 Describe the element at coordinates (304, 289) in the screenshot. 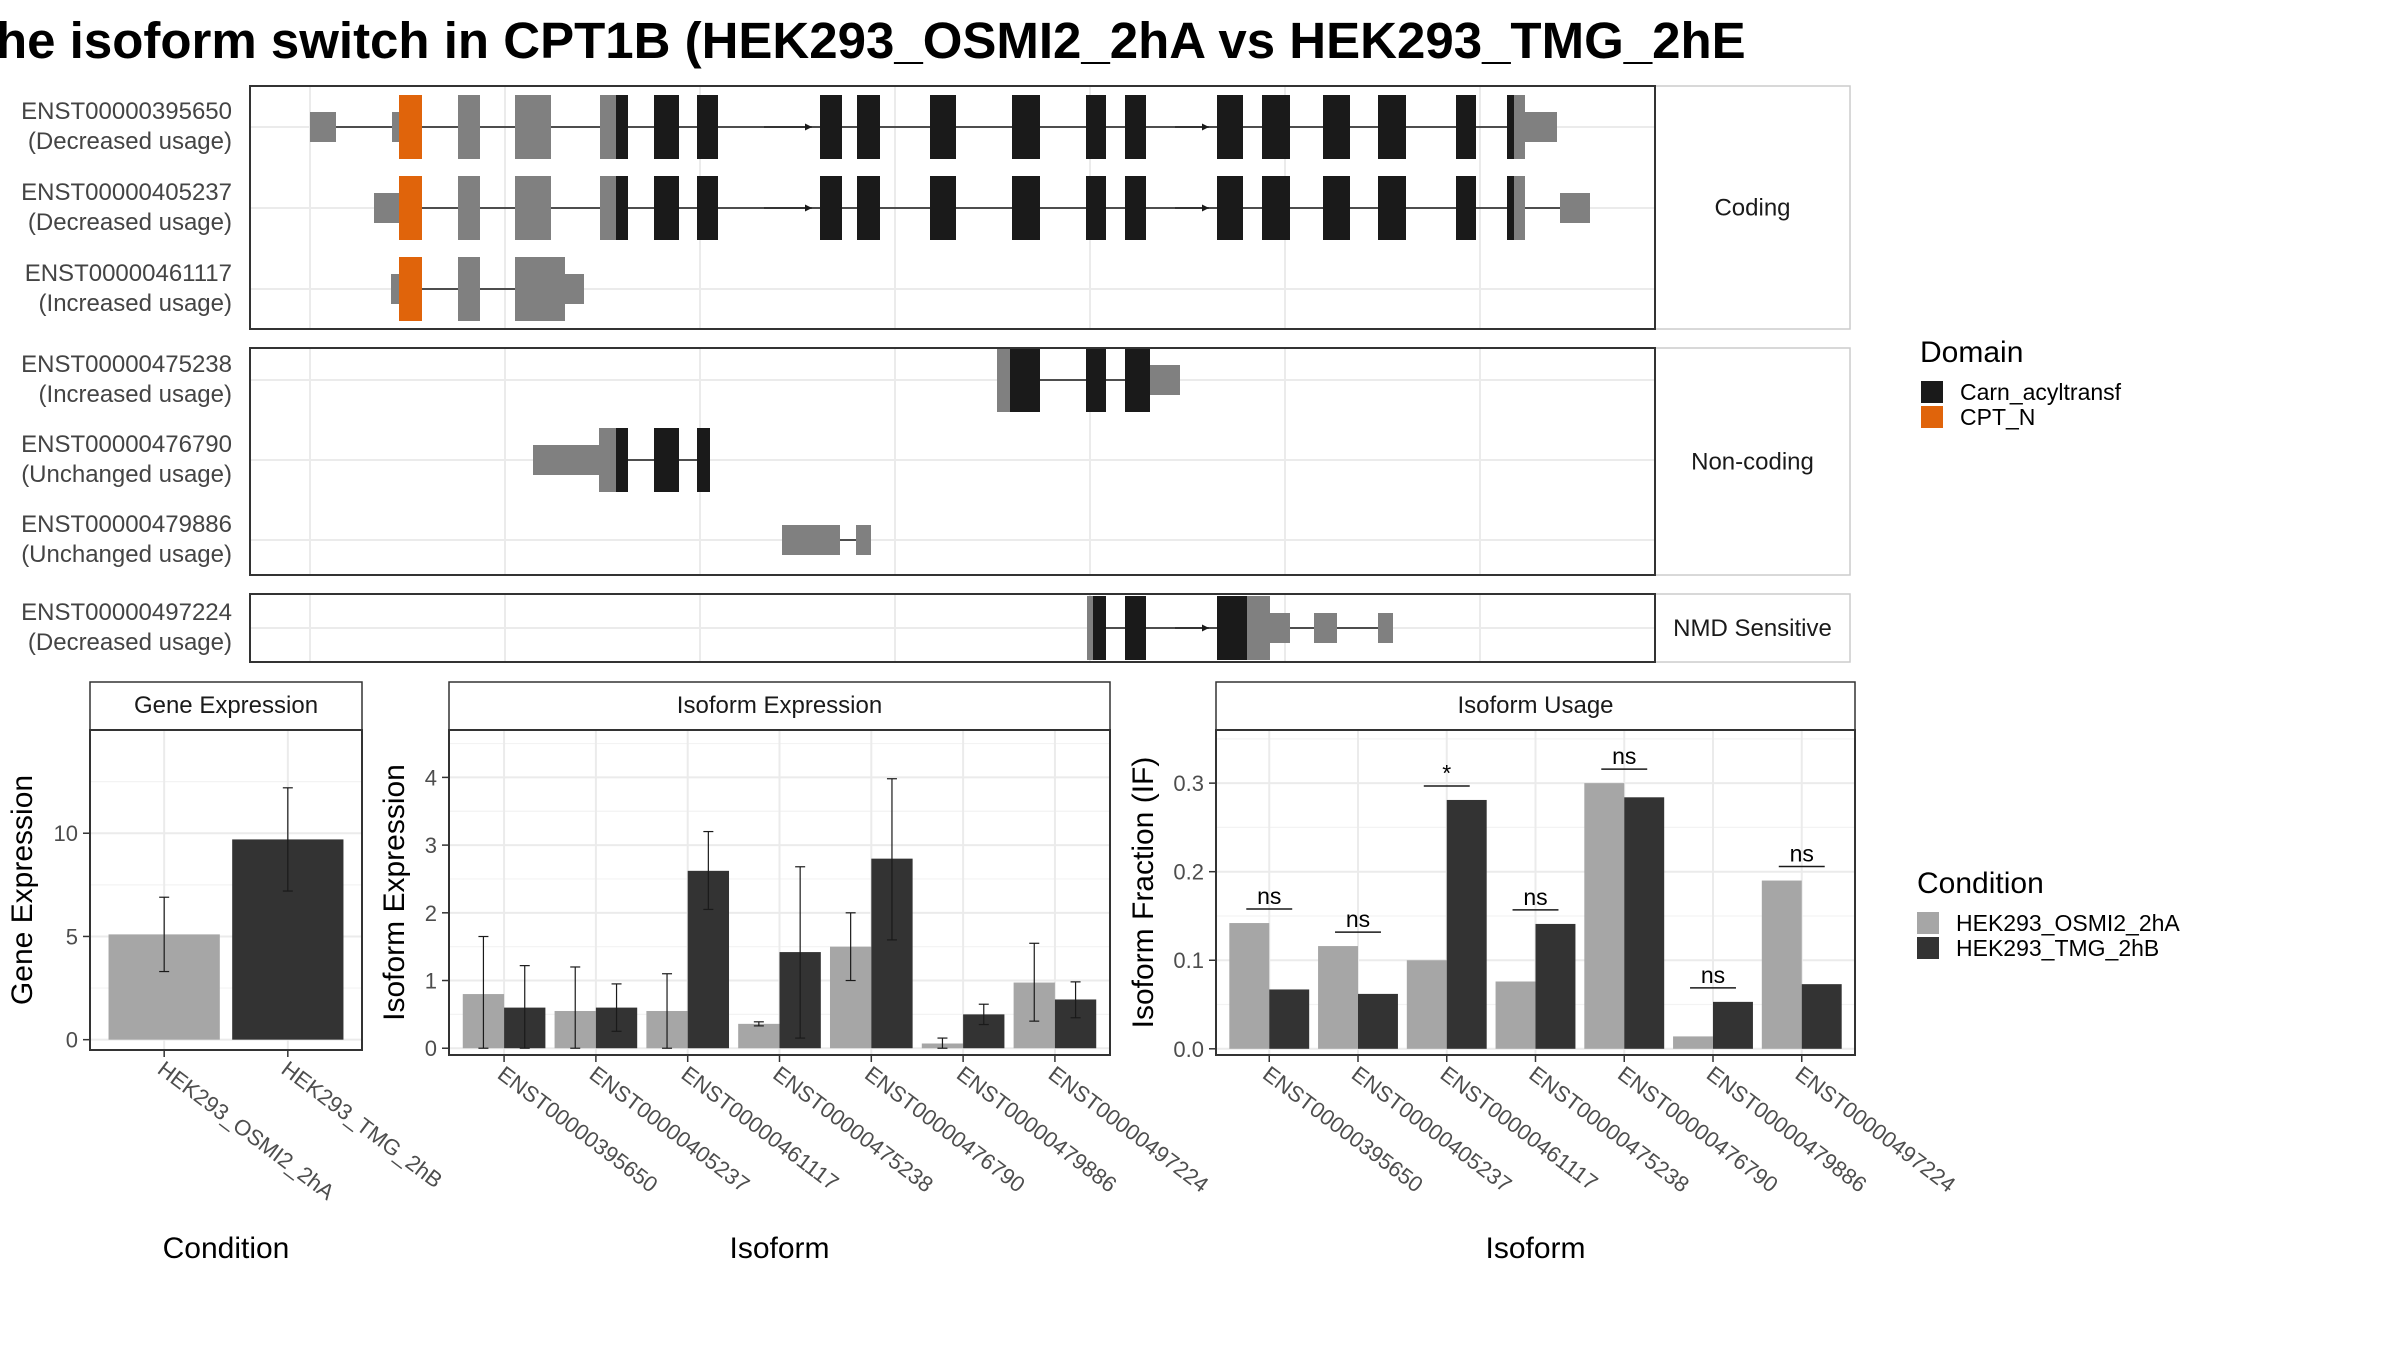

I see `transcript-row: ENST00000461117 (Increased usage)` at that location.